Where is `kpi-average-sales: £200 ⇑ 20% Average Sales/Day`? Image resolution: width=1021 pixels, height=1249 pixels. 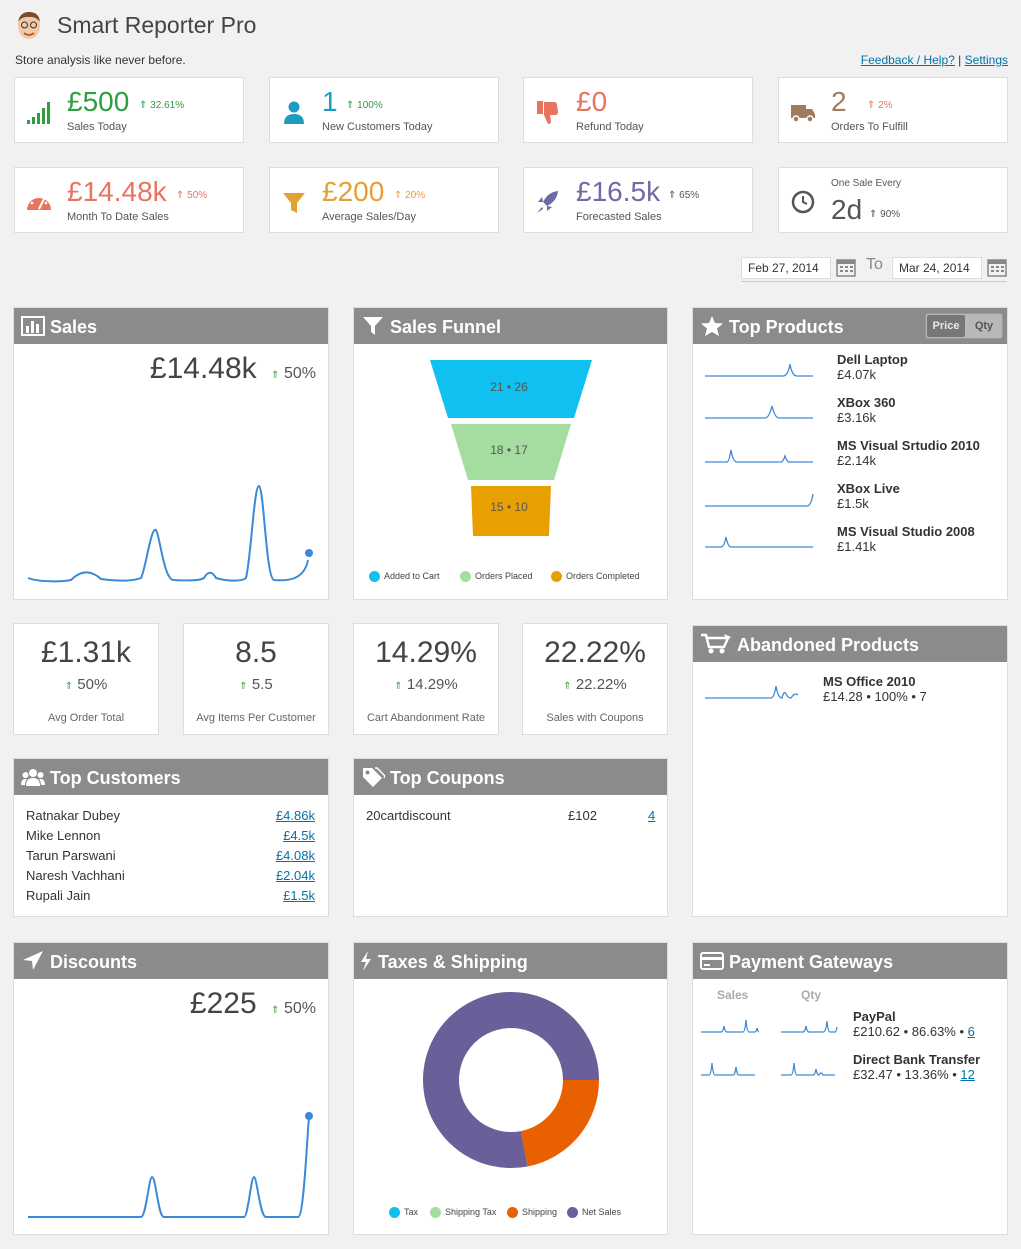 kpi-average-sales: £200 ⇑ 20% Average Sales/Day is located at coordinates (384, 200).